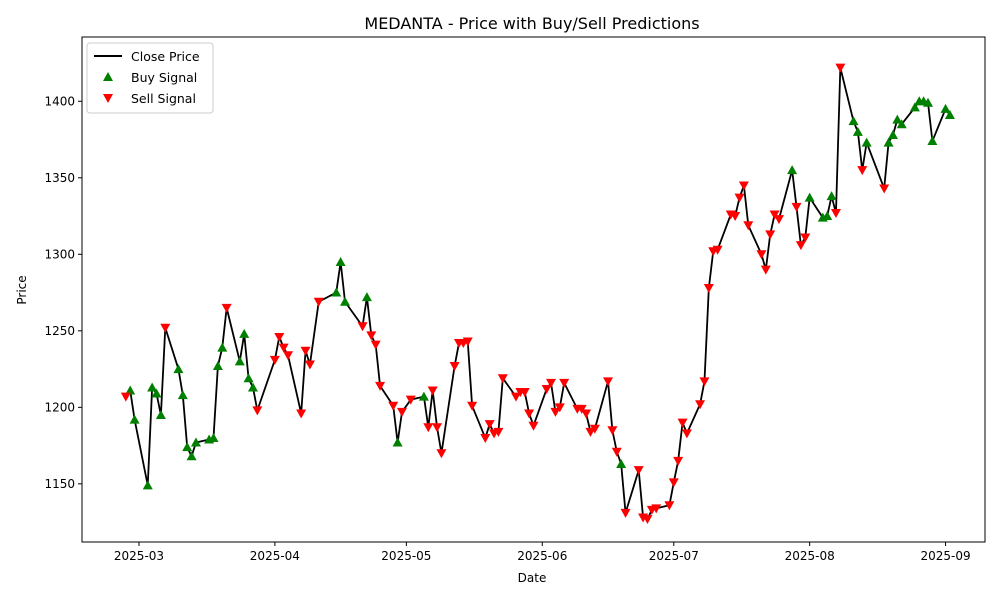  I want to click on x-tick-label: 2025-08, so click(810, 556).